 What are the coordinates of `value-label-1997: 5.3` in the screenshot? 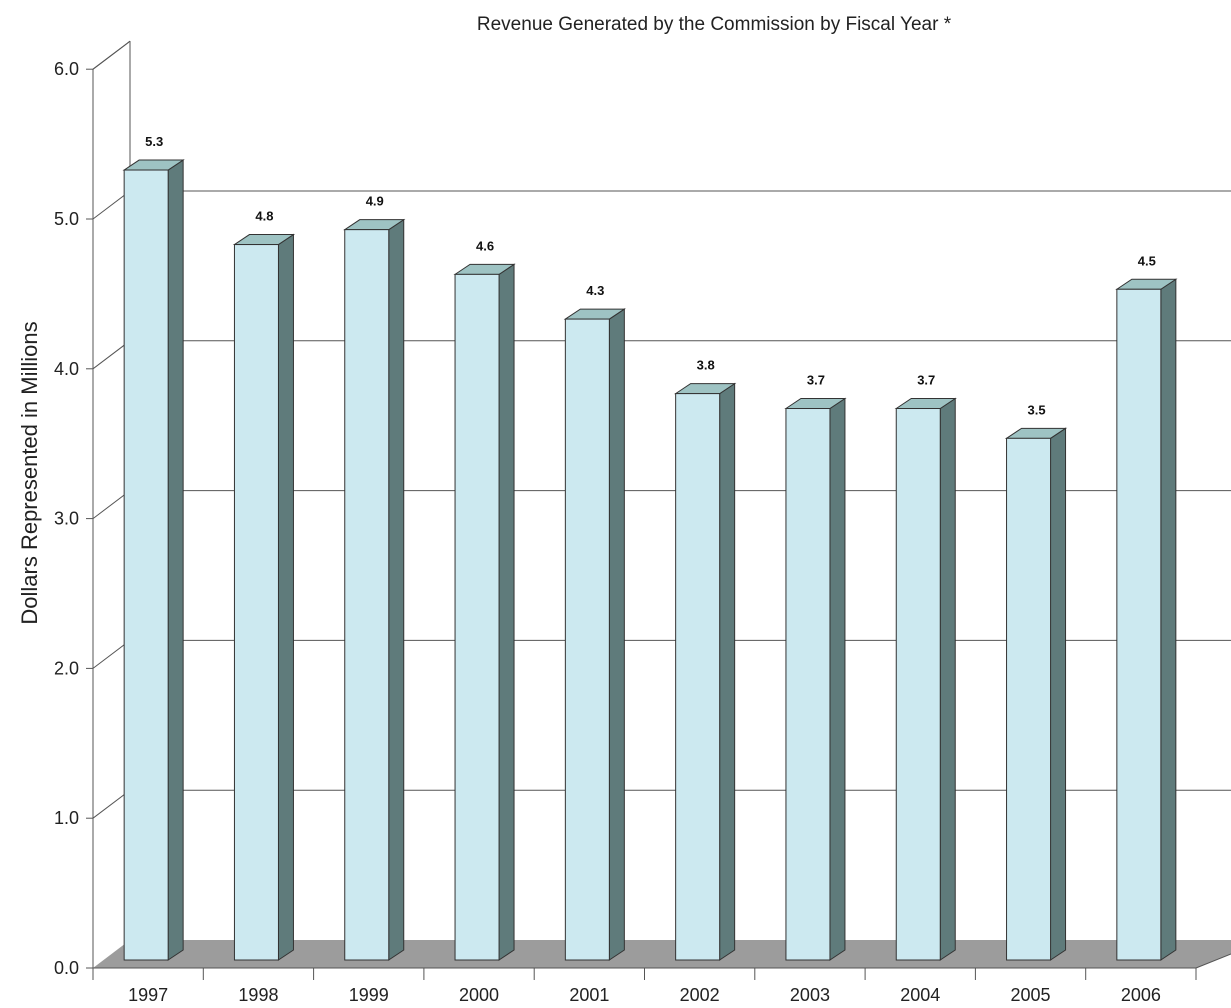 It's located at (154, 141).